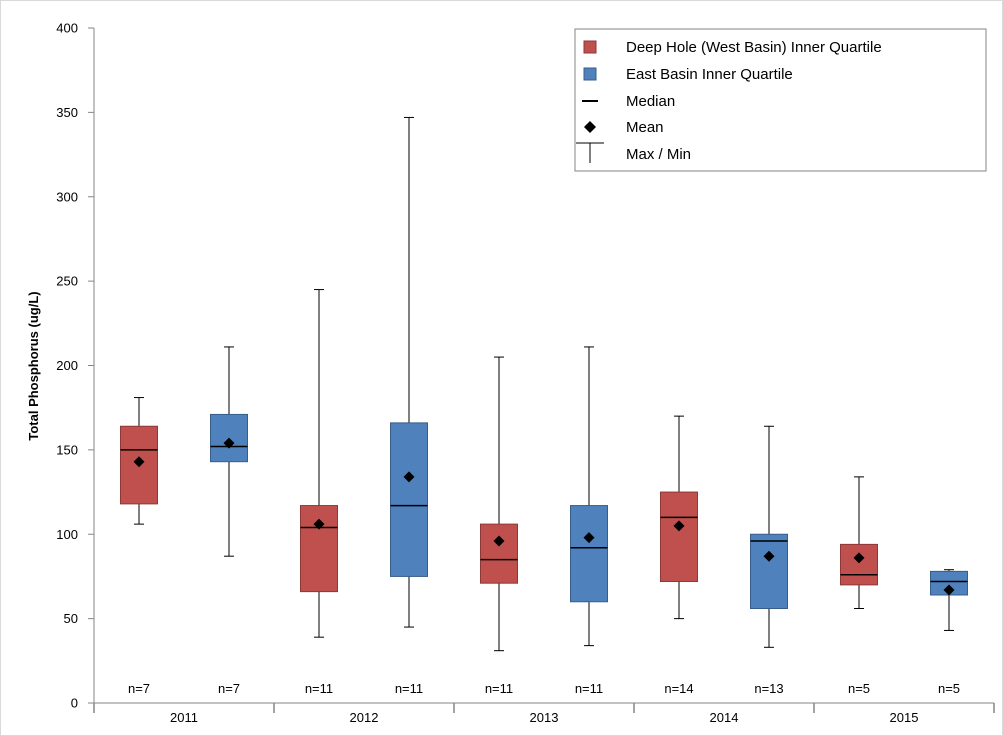 This screenshot has height=736, width=1003. What do you see at coordinates (590, 47) in the screenshot?
I see `legend-red-swatch` at bounding box center [590, 47].